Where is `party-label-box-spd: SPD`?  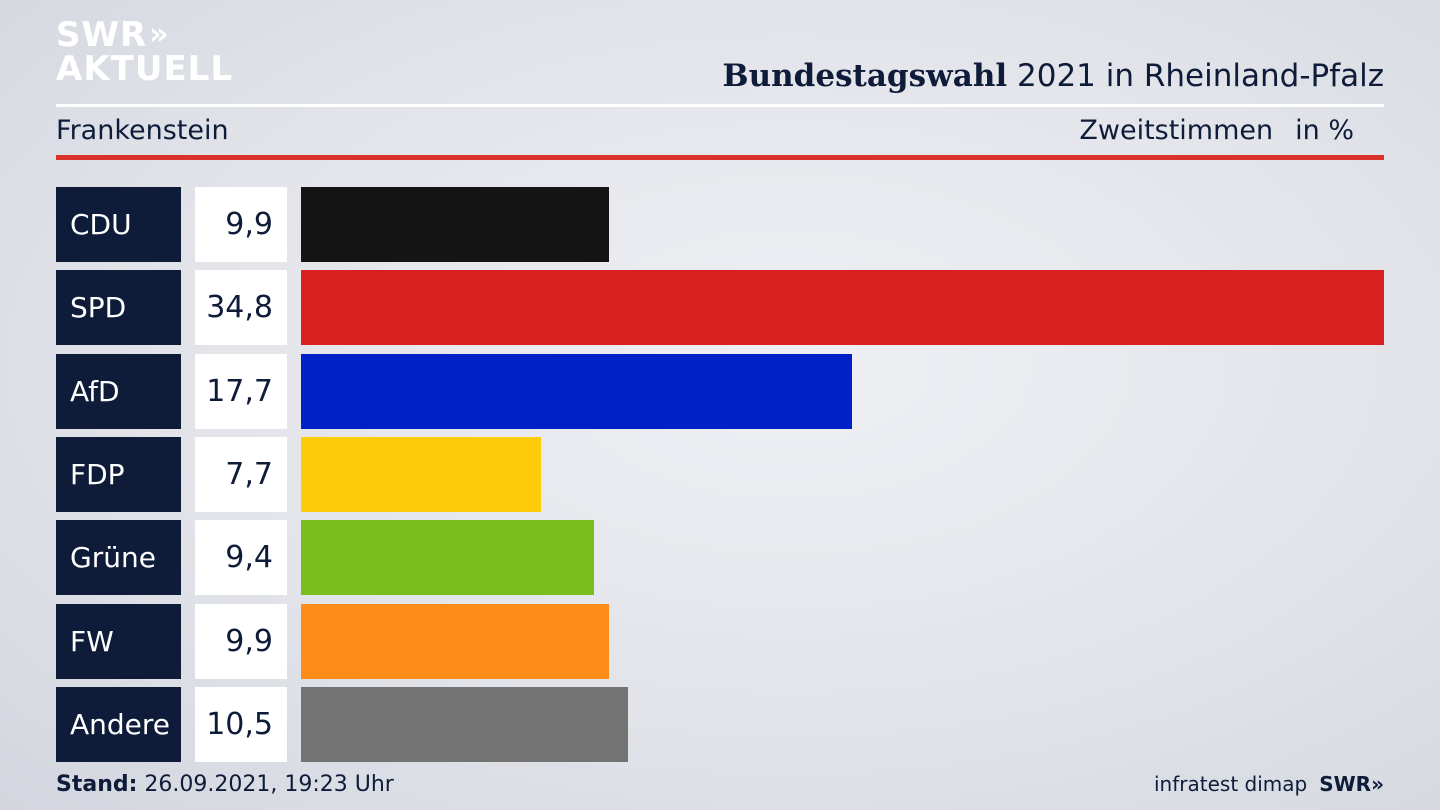 party-label-box-spd: SPD is located at coordinates (118, 307).